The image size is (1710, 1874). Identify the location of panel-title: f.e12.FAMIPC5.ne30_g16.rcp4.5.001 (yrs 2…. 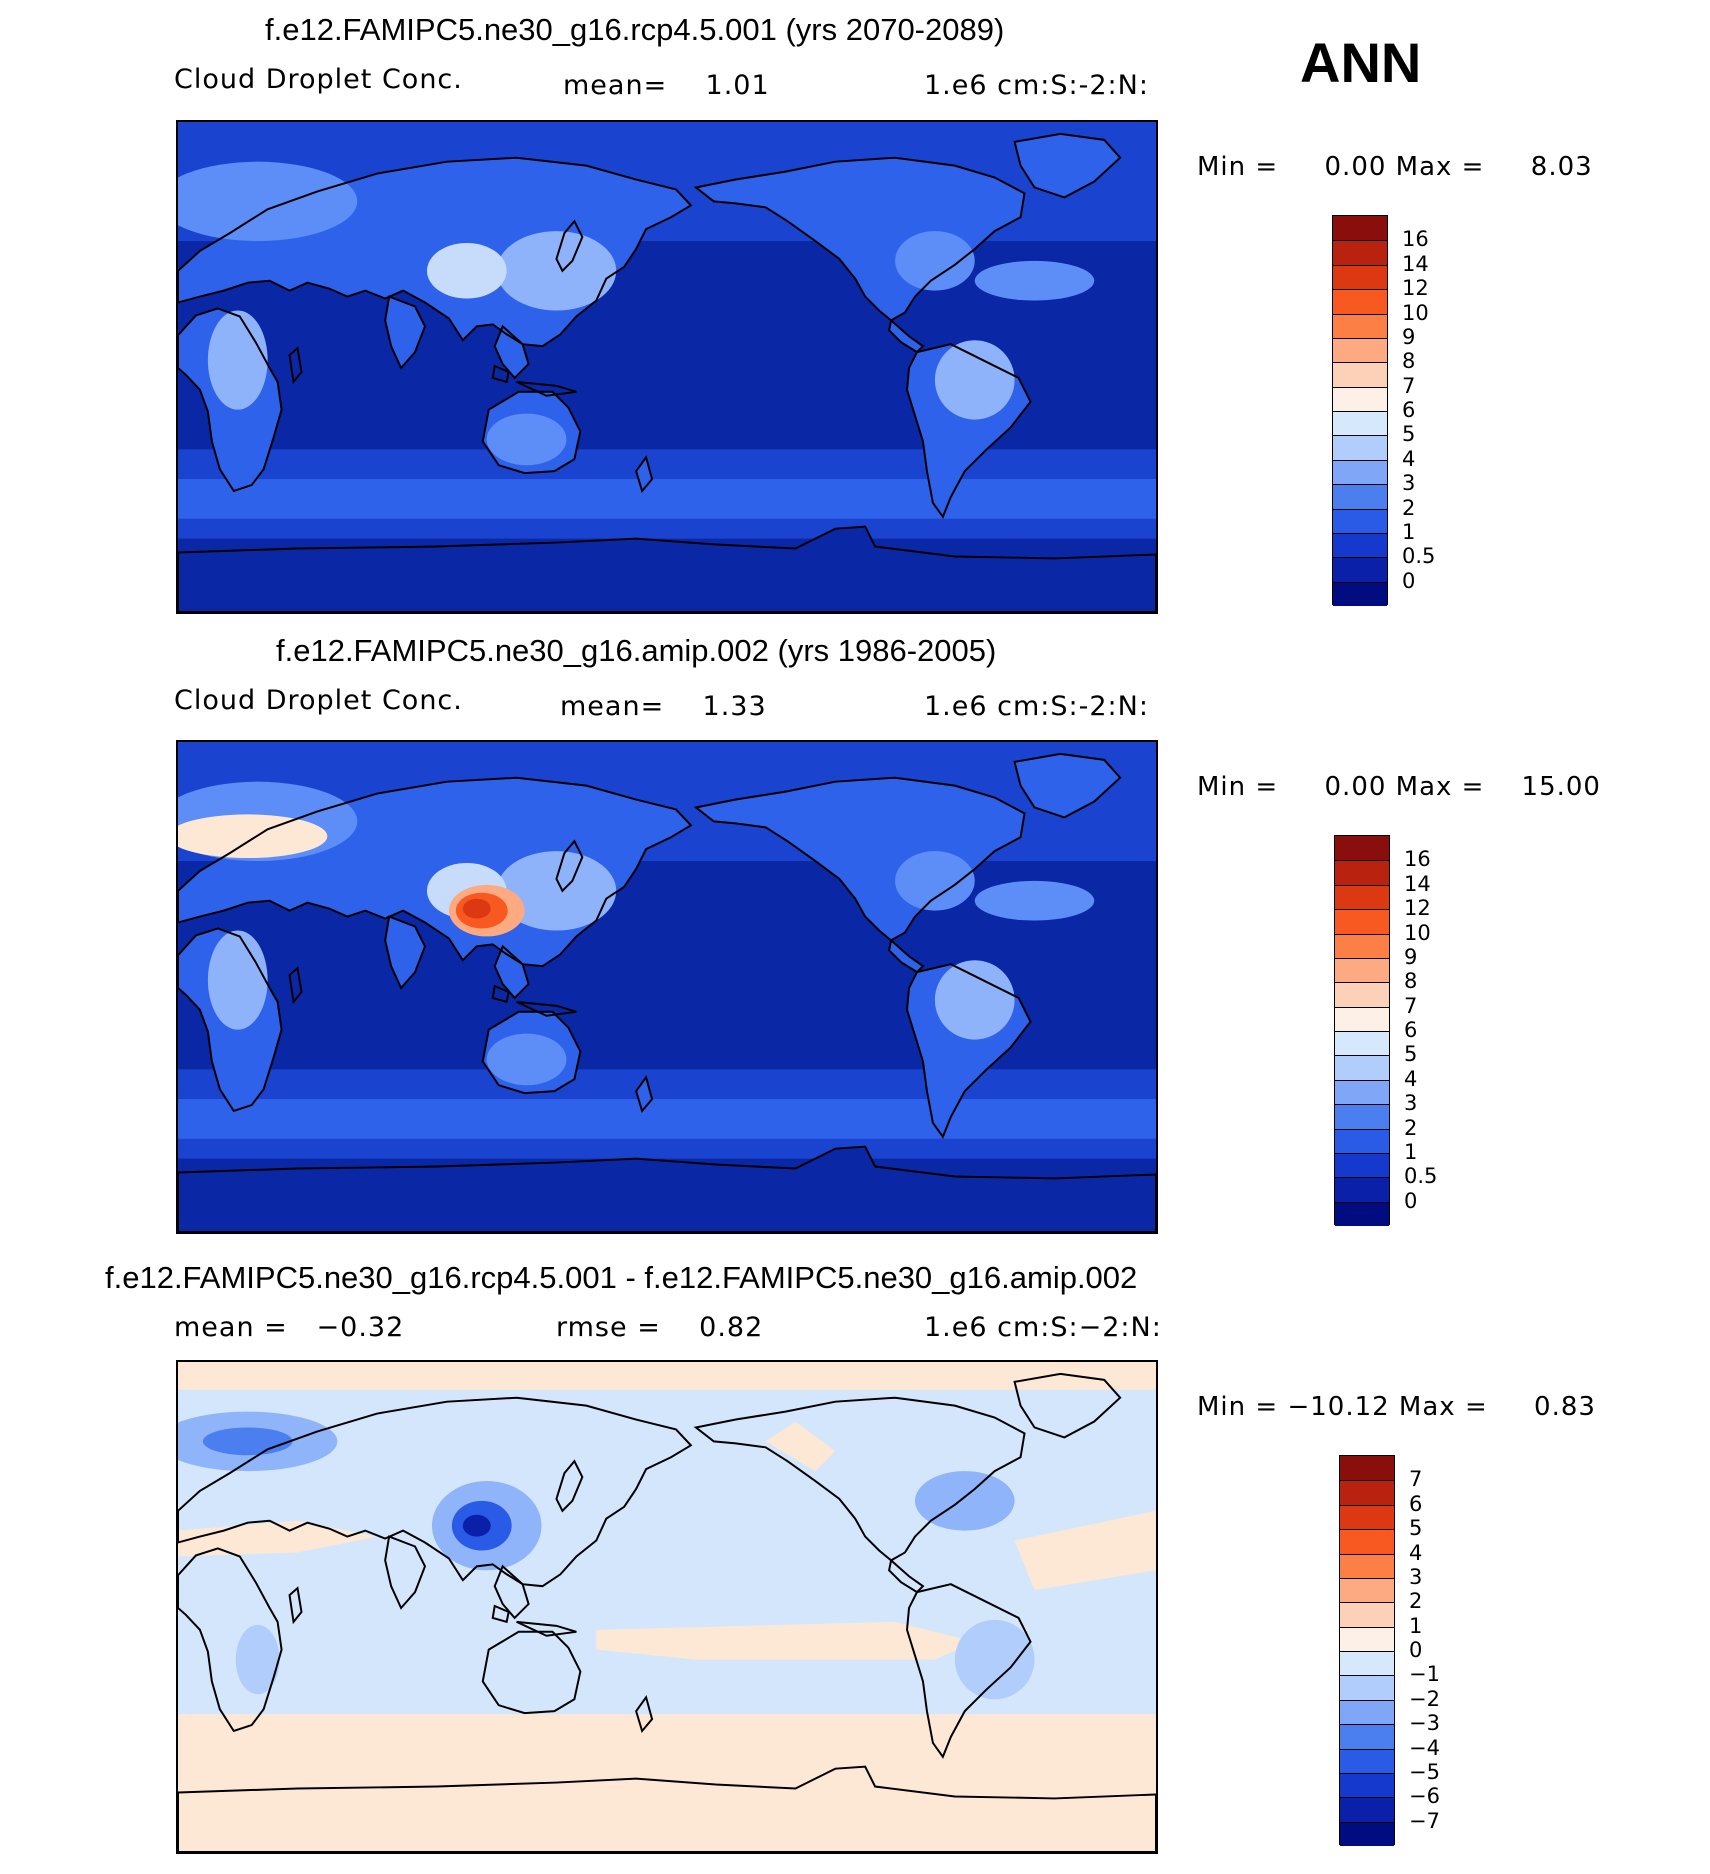
(635, 29).